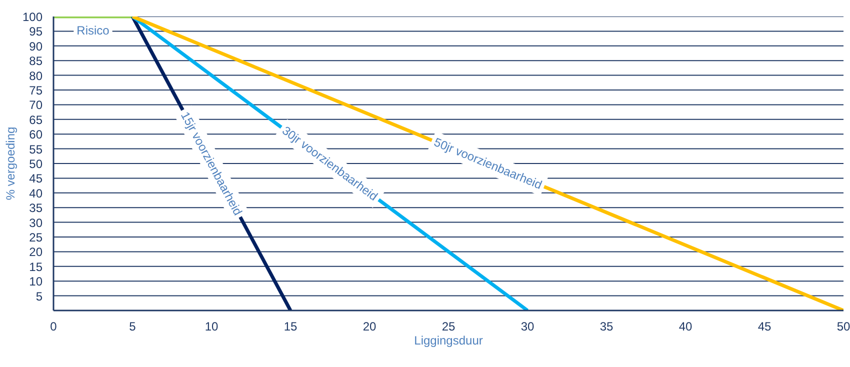  What do you see at coordinates (369, 327) in the screenshot?
I see `x-tick-label: 20` at bounding box center [369, 327].